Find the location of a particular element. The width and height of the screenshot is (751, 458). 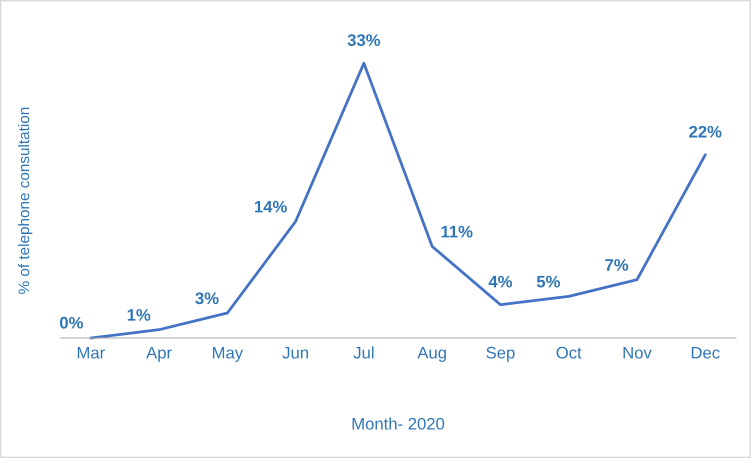

x-tick-label: Aug is located at coordinates (431, 354).